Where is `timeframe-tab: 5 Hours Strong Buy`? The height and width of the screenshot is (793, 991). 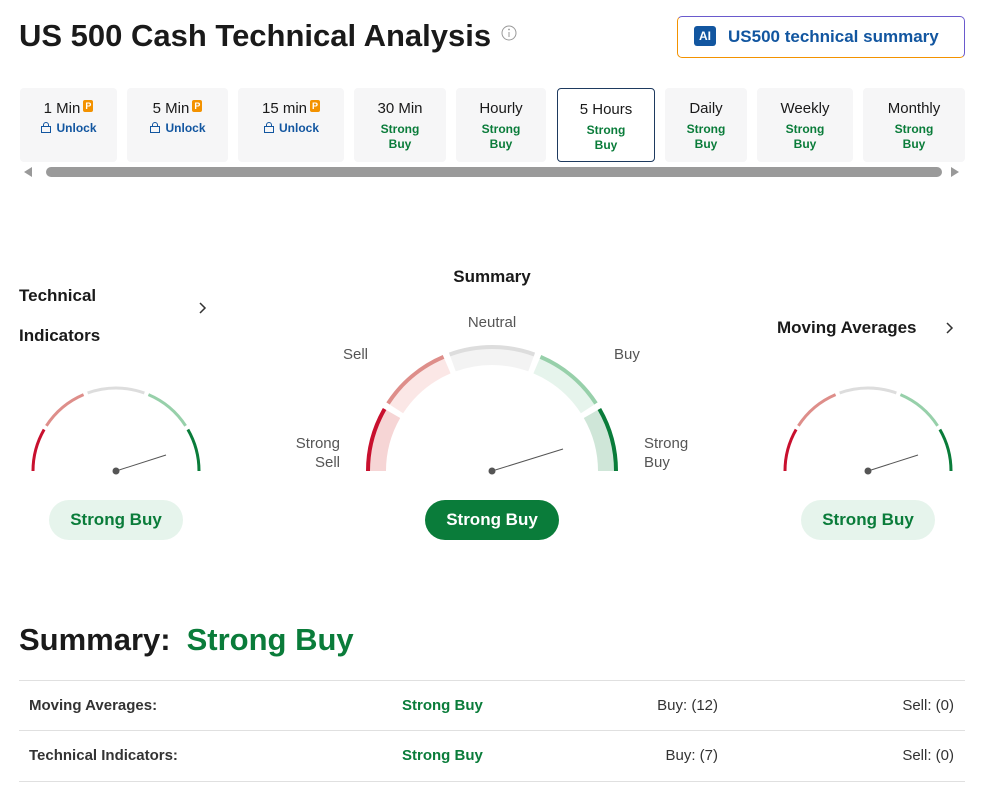
timeframe-tab: 5 Hours Strong Buy is located at coordinates (606, 125).